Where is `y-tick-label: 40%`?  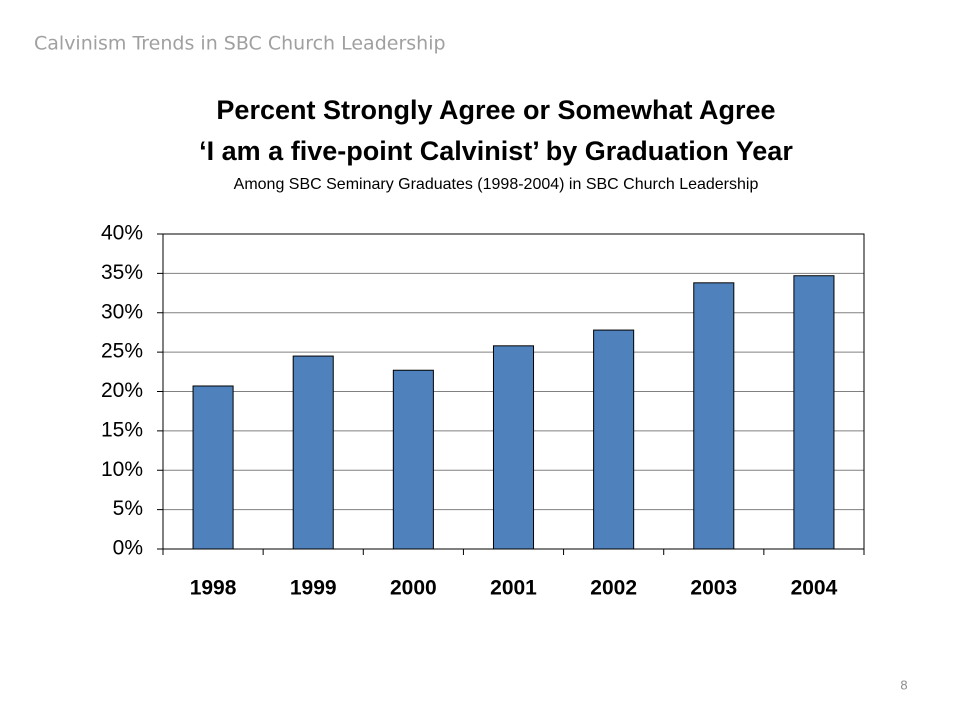 y-tick-label: 40% is located at coordinates (122, 233).